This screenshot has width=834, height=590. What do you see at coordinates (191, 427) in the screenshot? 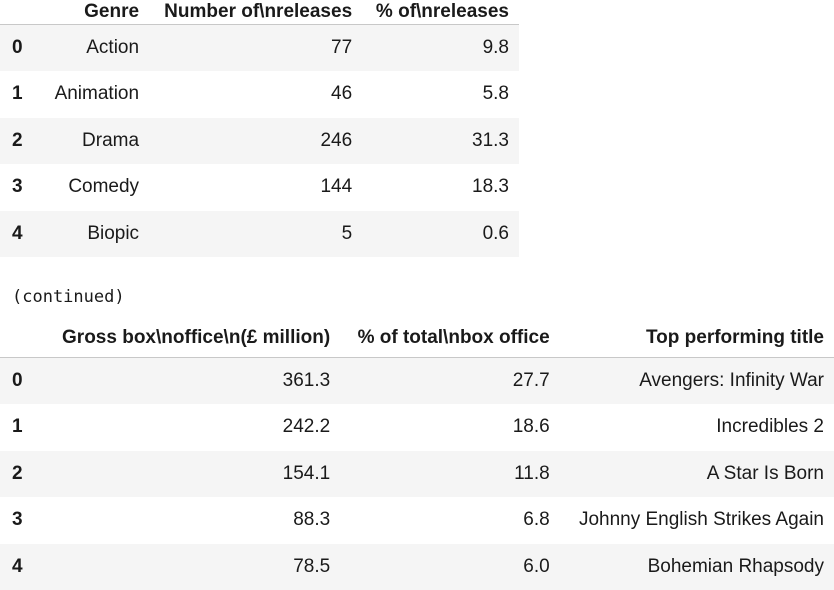
I see `gross-box-office-cell: 242.2` at bounding box center [191, 427].